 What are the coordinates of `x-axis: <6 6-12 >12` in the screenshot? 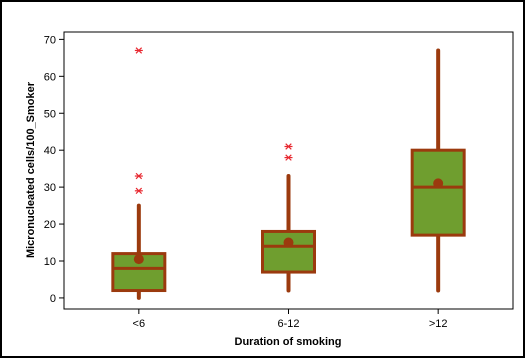 It's located at (290, 319).